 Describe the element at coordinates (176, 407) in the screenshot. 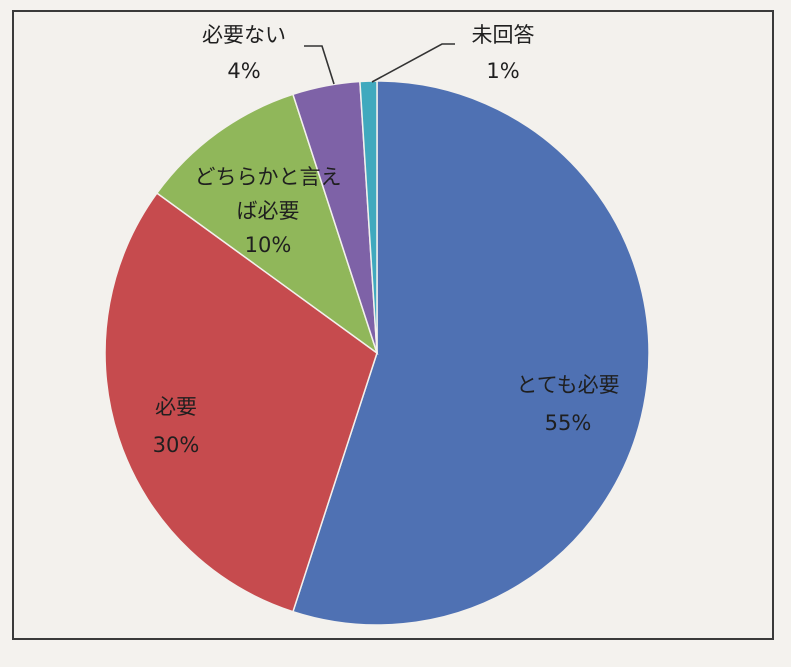

I see `slice-label-line: 必要` at that location.